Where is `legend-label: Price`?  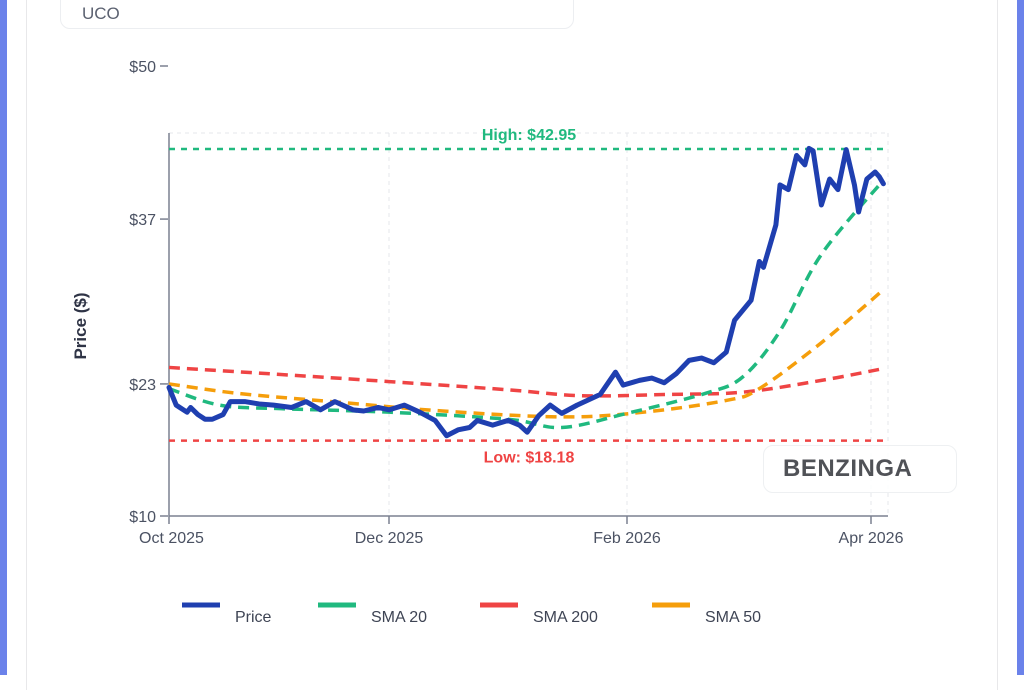 legend-label: Price is located at coordinates (253, 617).